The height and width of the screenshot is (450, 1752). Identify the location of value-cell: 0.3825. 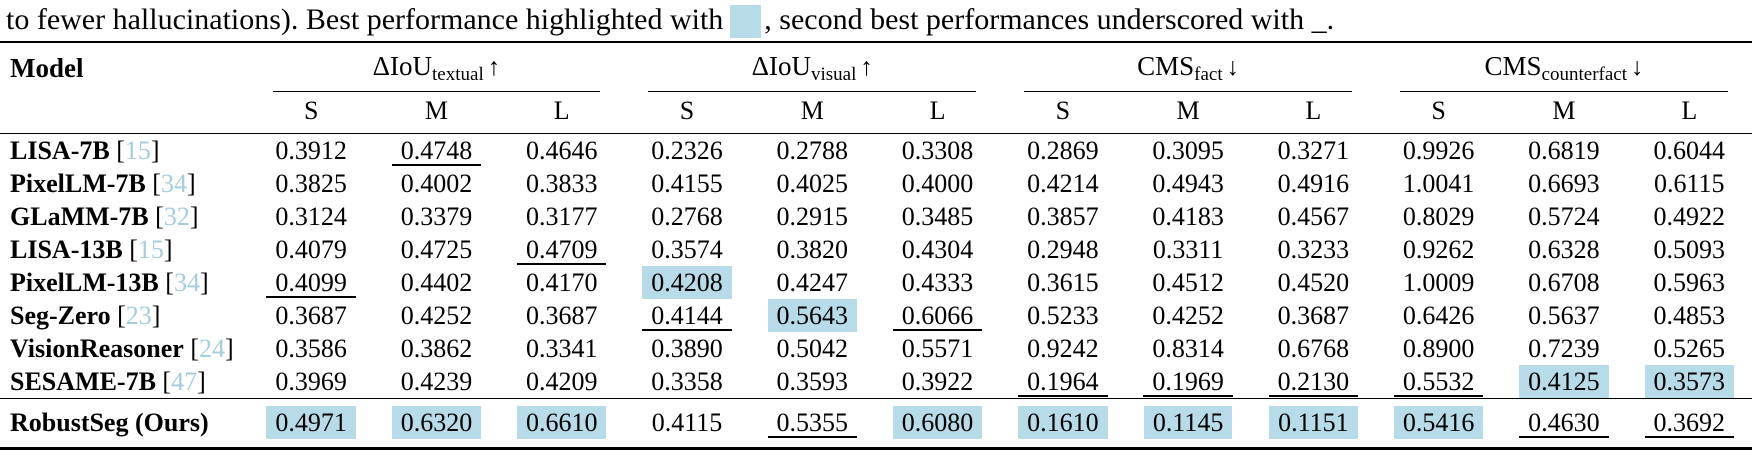
(311, 183).